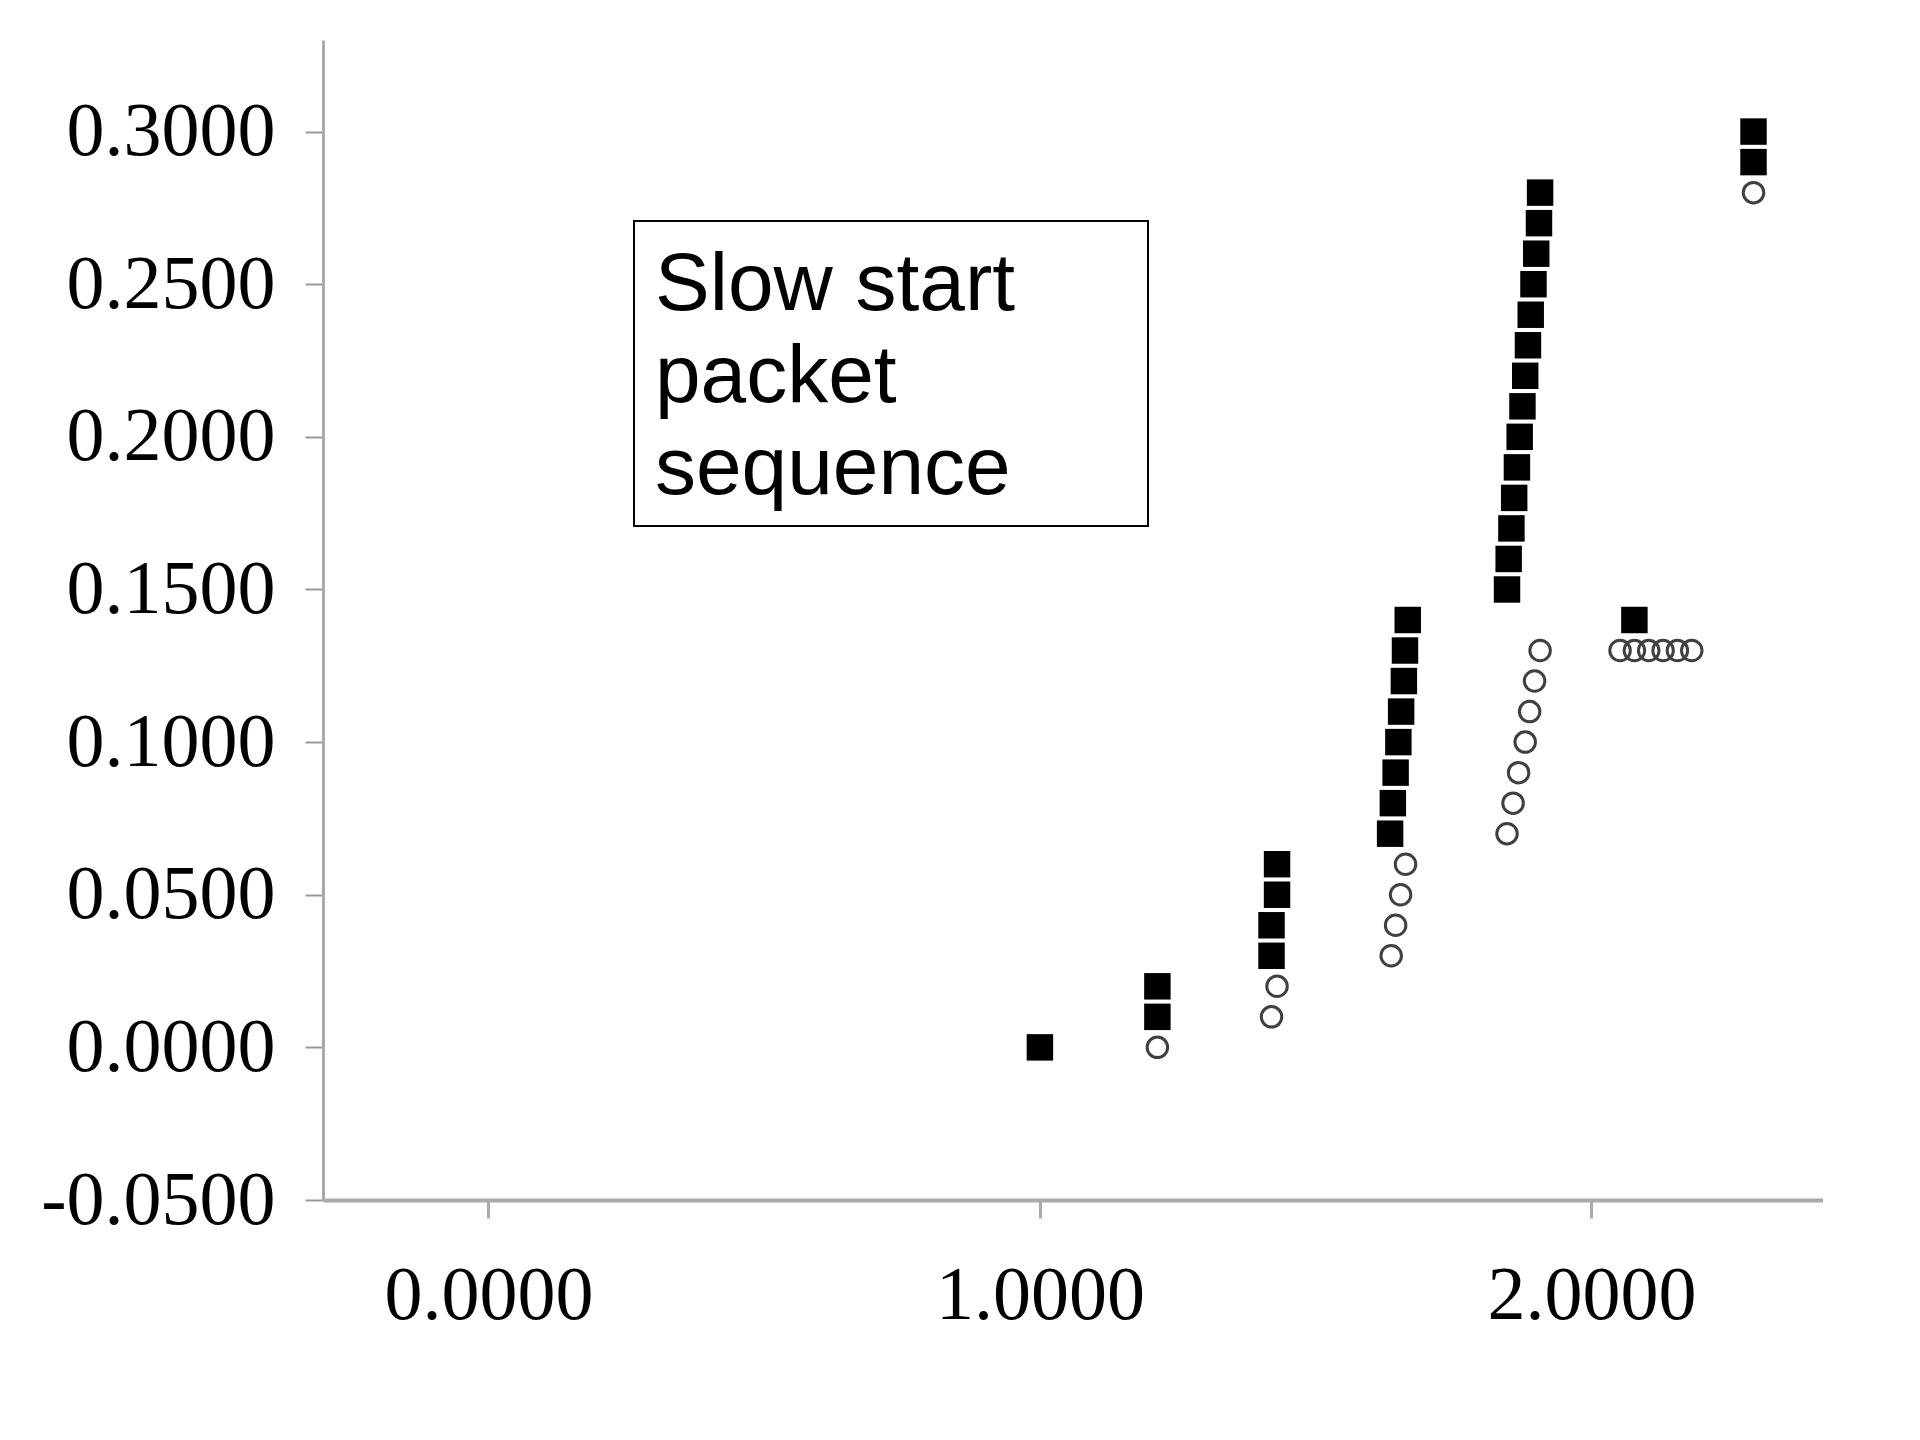  What do you see at coordinates (171, 739) in the screenshot?
I see `y-tick-label: 0.1000` at bounding box center [171, 739].